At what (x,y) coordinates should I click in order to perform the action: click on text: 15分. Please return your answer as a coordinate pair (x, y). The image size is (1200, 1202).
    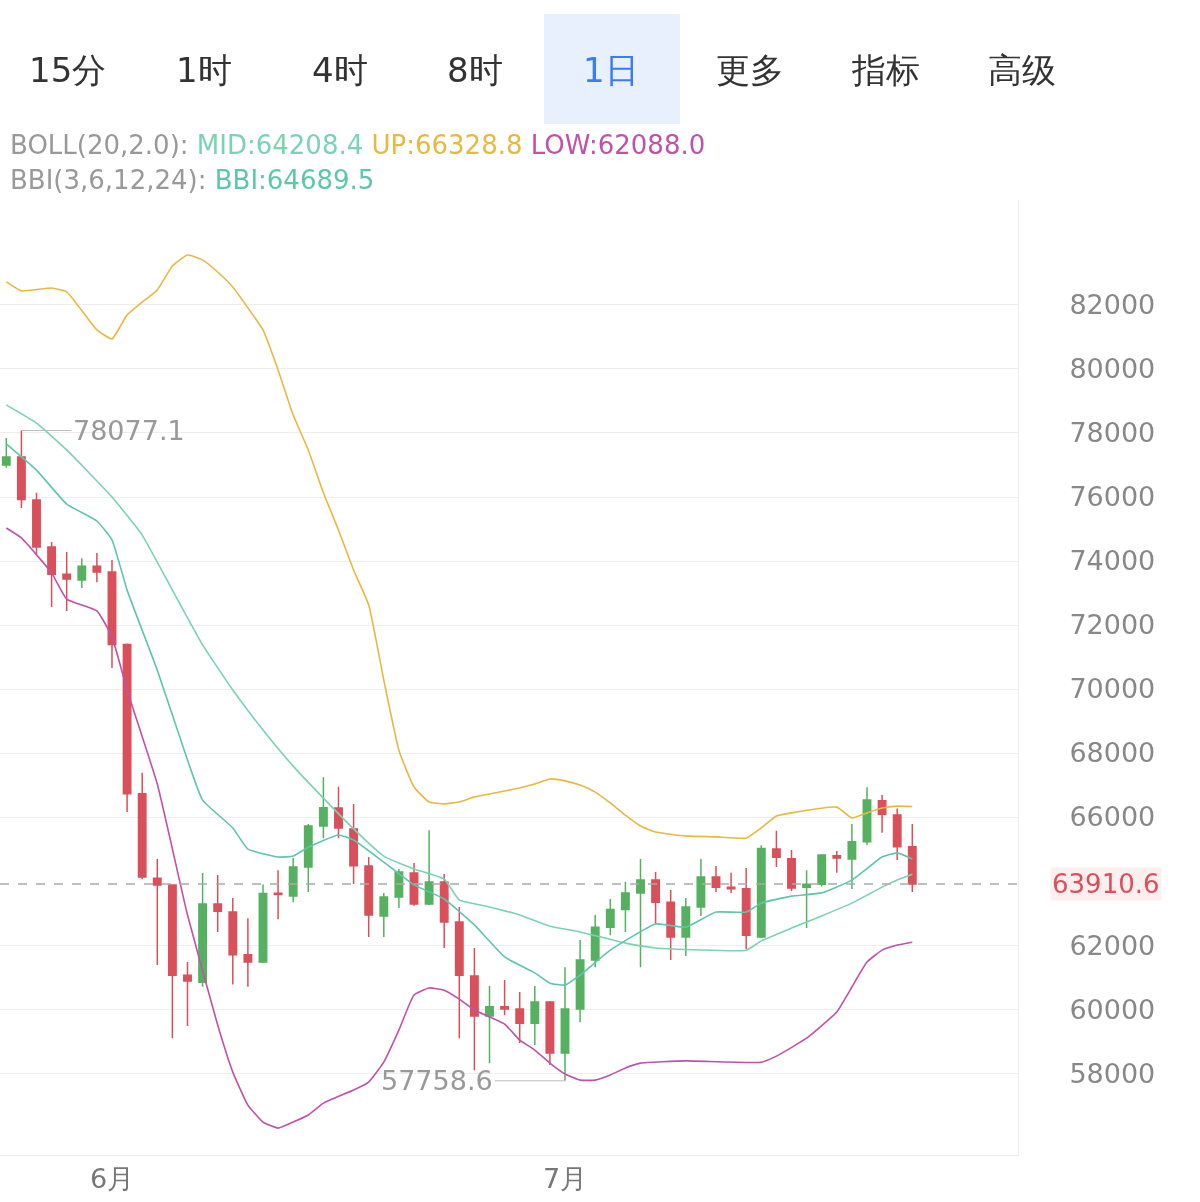
    Looking at the image, I should click on (68, 70).